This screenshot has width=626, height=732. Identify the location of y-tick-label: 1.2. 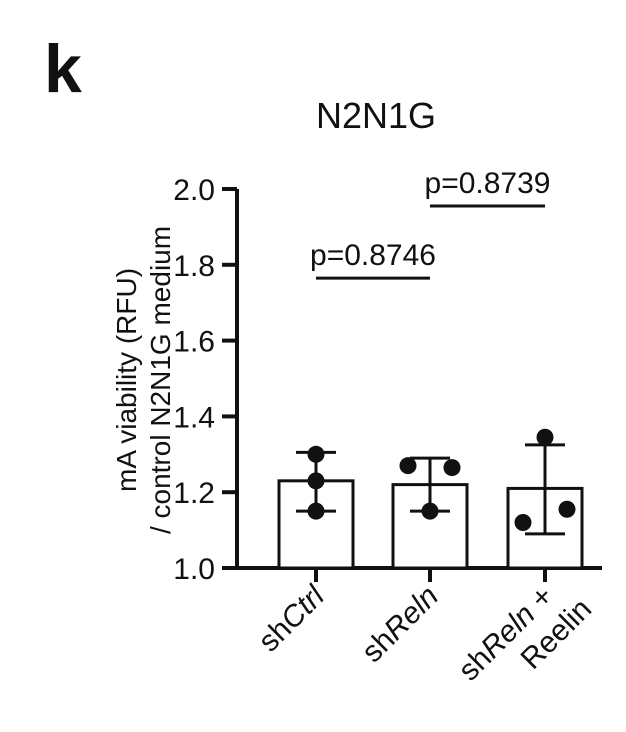
(194, 493).